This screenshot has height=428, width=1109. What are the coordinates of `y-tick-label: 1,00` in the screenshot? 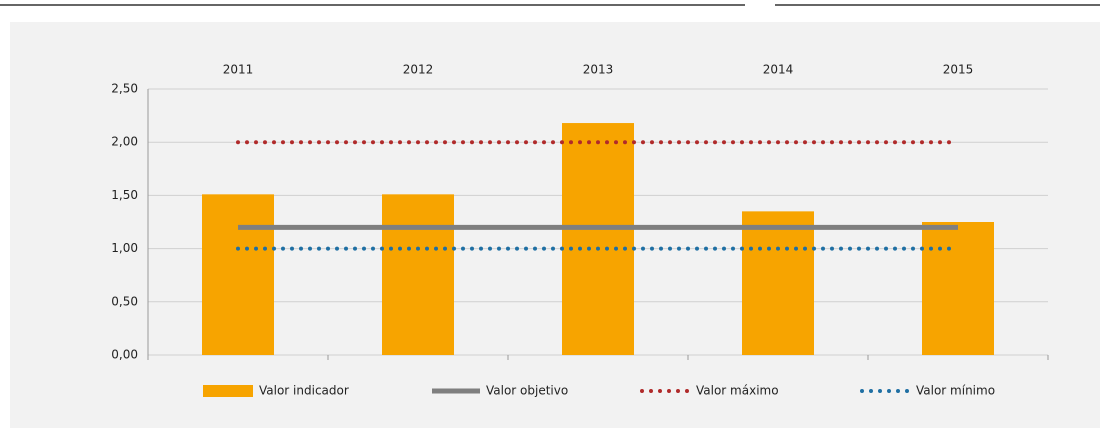 It's located at (124, 248).